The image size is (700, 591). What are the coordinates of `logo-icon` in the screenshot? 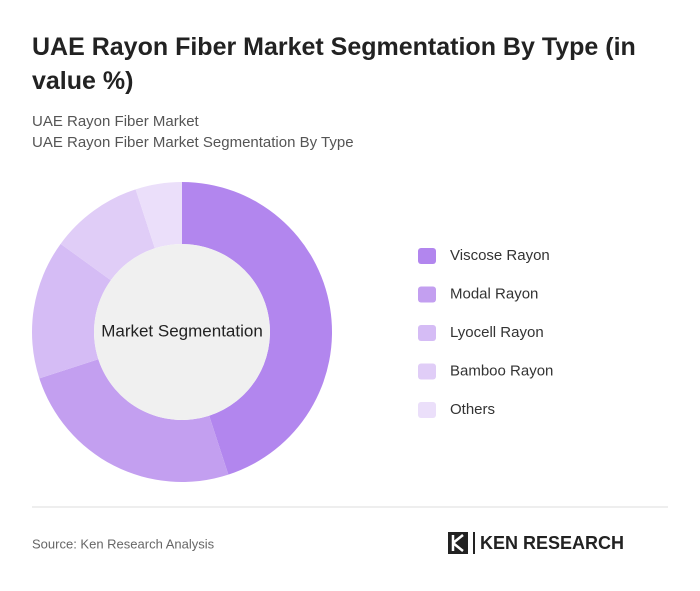 It's located at (461, 543).